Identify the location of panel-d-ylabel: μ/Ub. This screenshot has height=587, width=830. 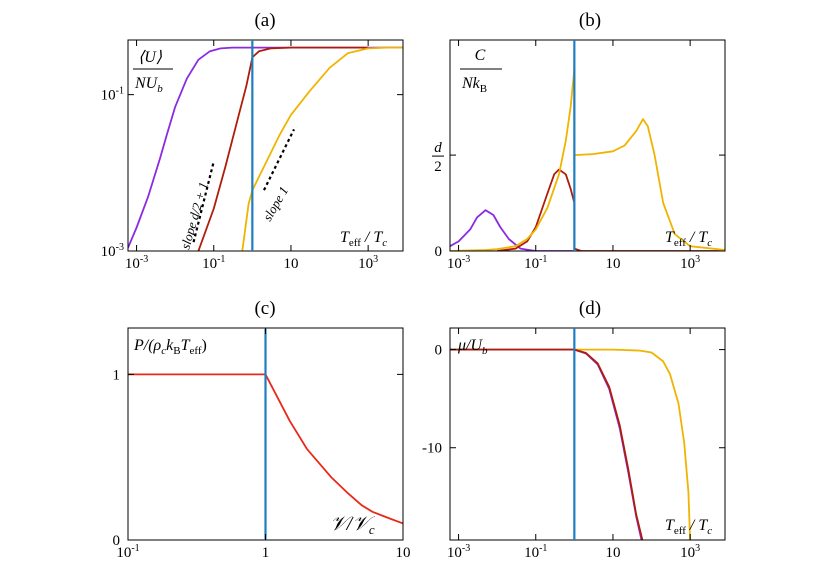
(472, 347).